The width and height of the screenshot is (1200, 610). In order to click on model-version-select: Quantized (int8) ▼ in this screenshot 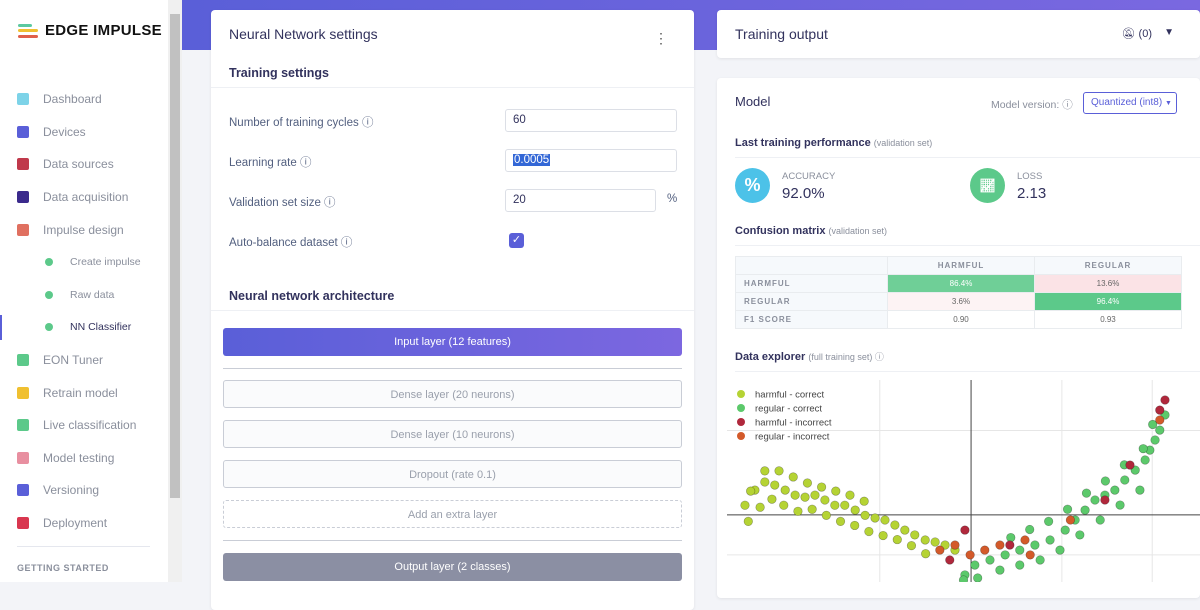, I will do `click(1130, 103)`.